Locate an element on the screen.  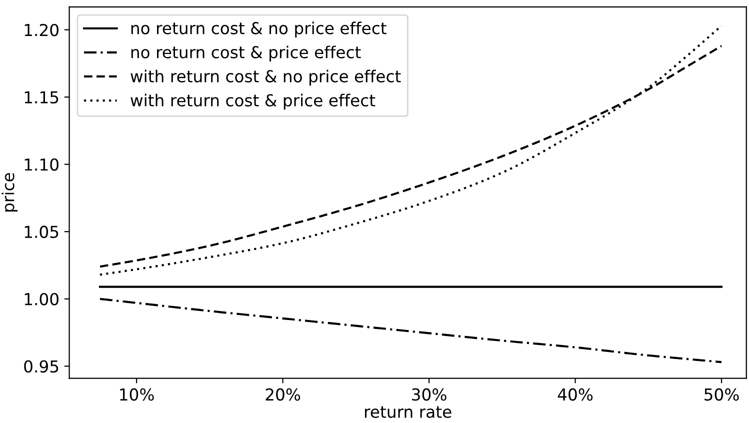
y-axis-title: price is located at coordinates (10, 192).